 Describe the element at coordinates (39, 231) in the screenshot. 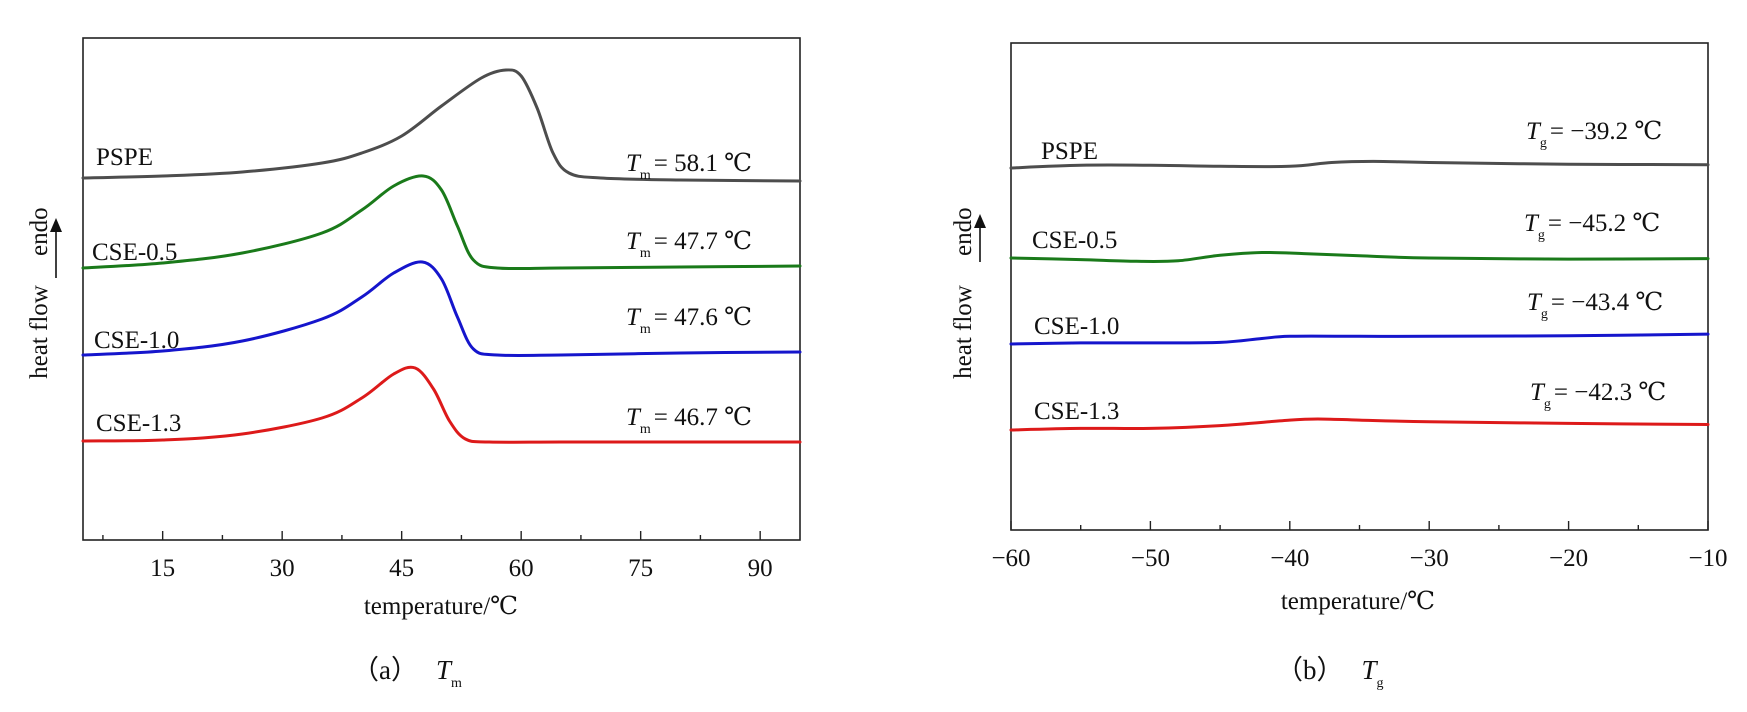

I see `y-axis-endo-a: endo` at that location.